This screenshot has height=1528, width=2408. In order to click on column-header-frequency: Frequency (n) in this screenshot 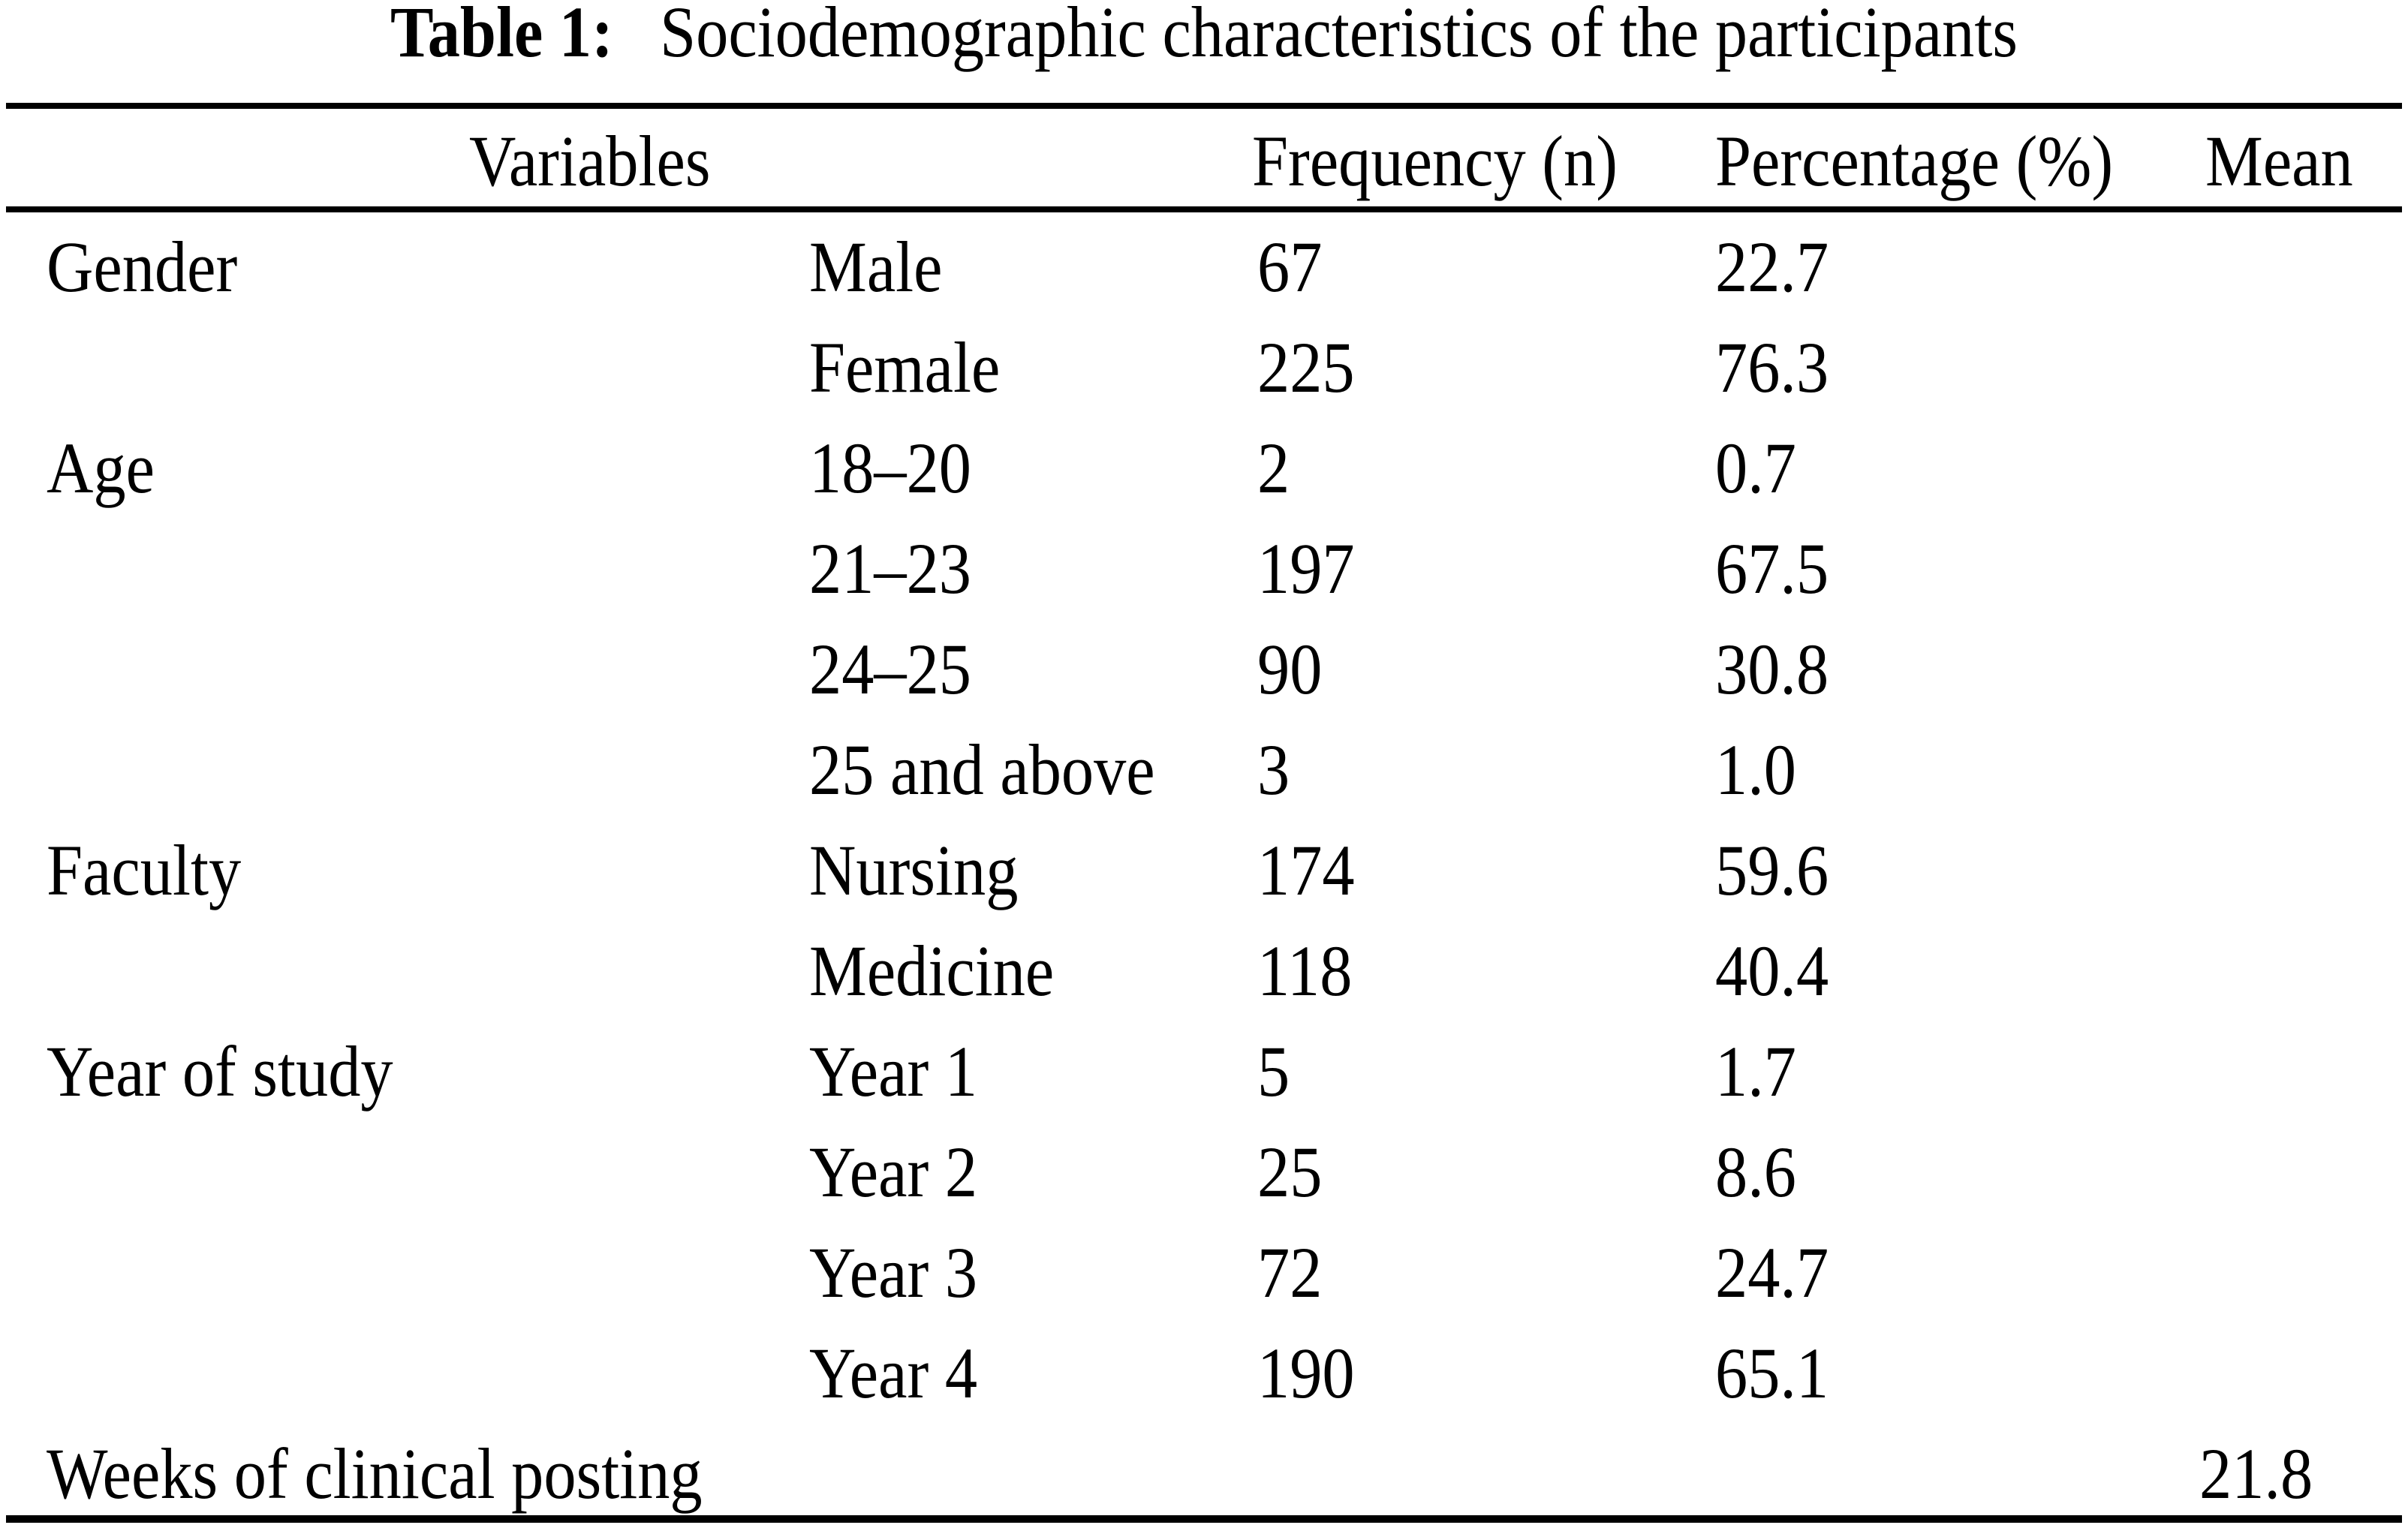, I will do `click(1435, 161)`.